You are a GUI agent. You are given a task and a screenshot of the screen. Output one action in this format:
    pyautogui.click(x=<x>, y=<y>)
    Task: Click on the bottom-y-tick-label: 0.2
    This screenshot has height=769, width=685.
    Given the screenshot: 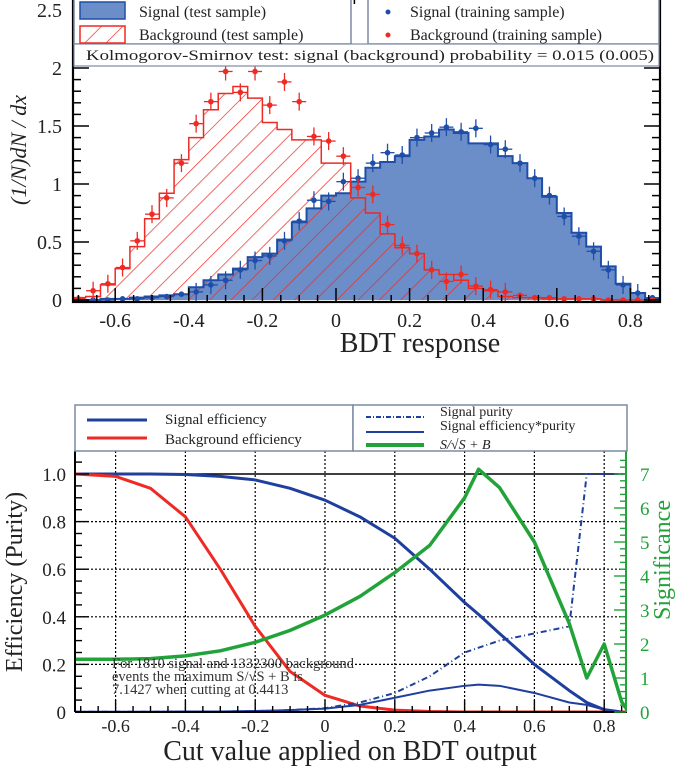 What is the action you would take?
    pyautogui.click(x=54, y=665)
    